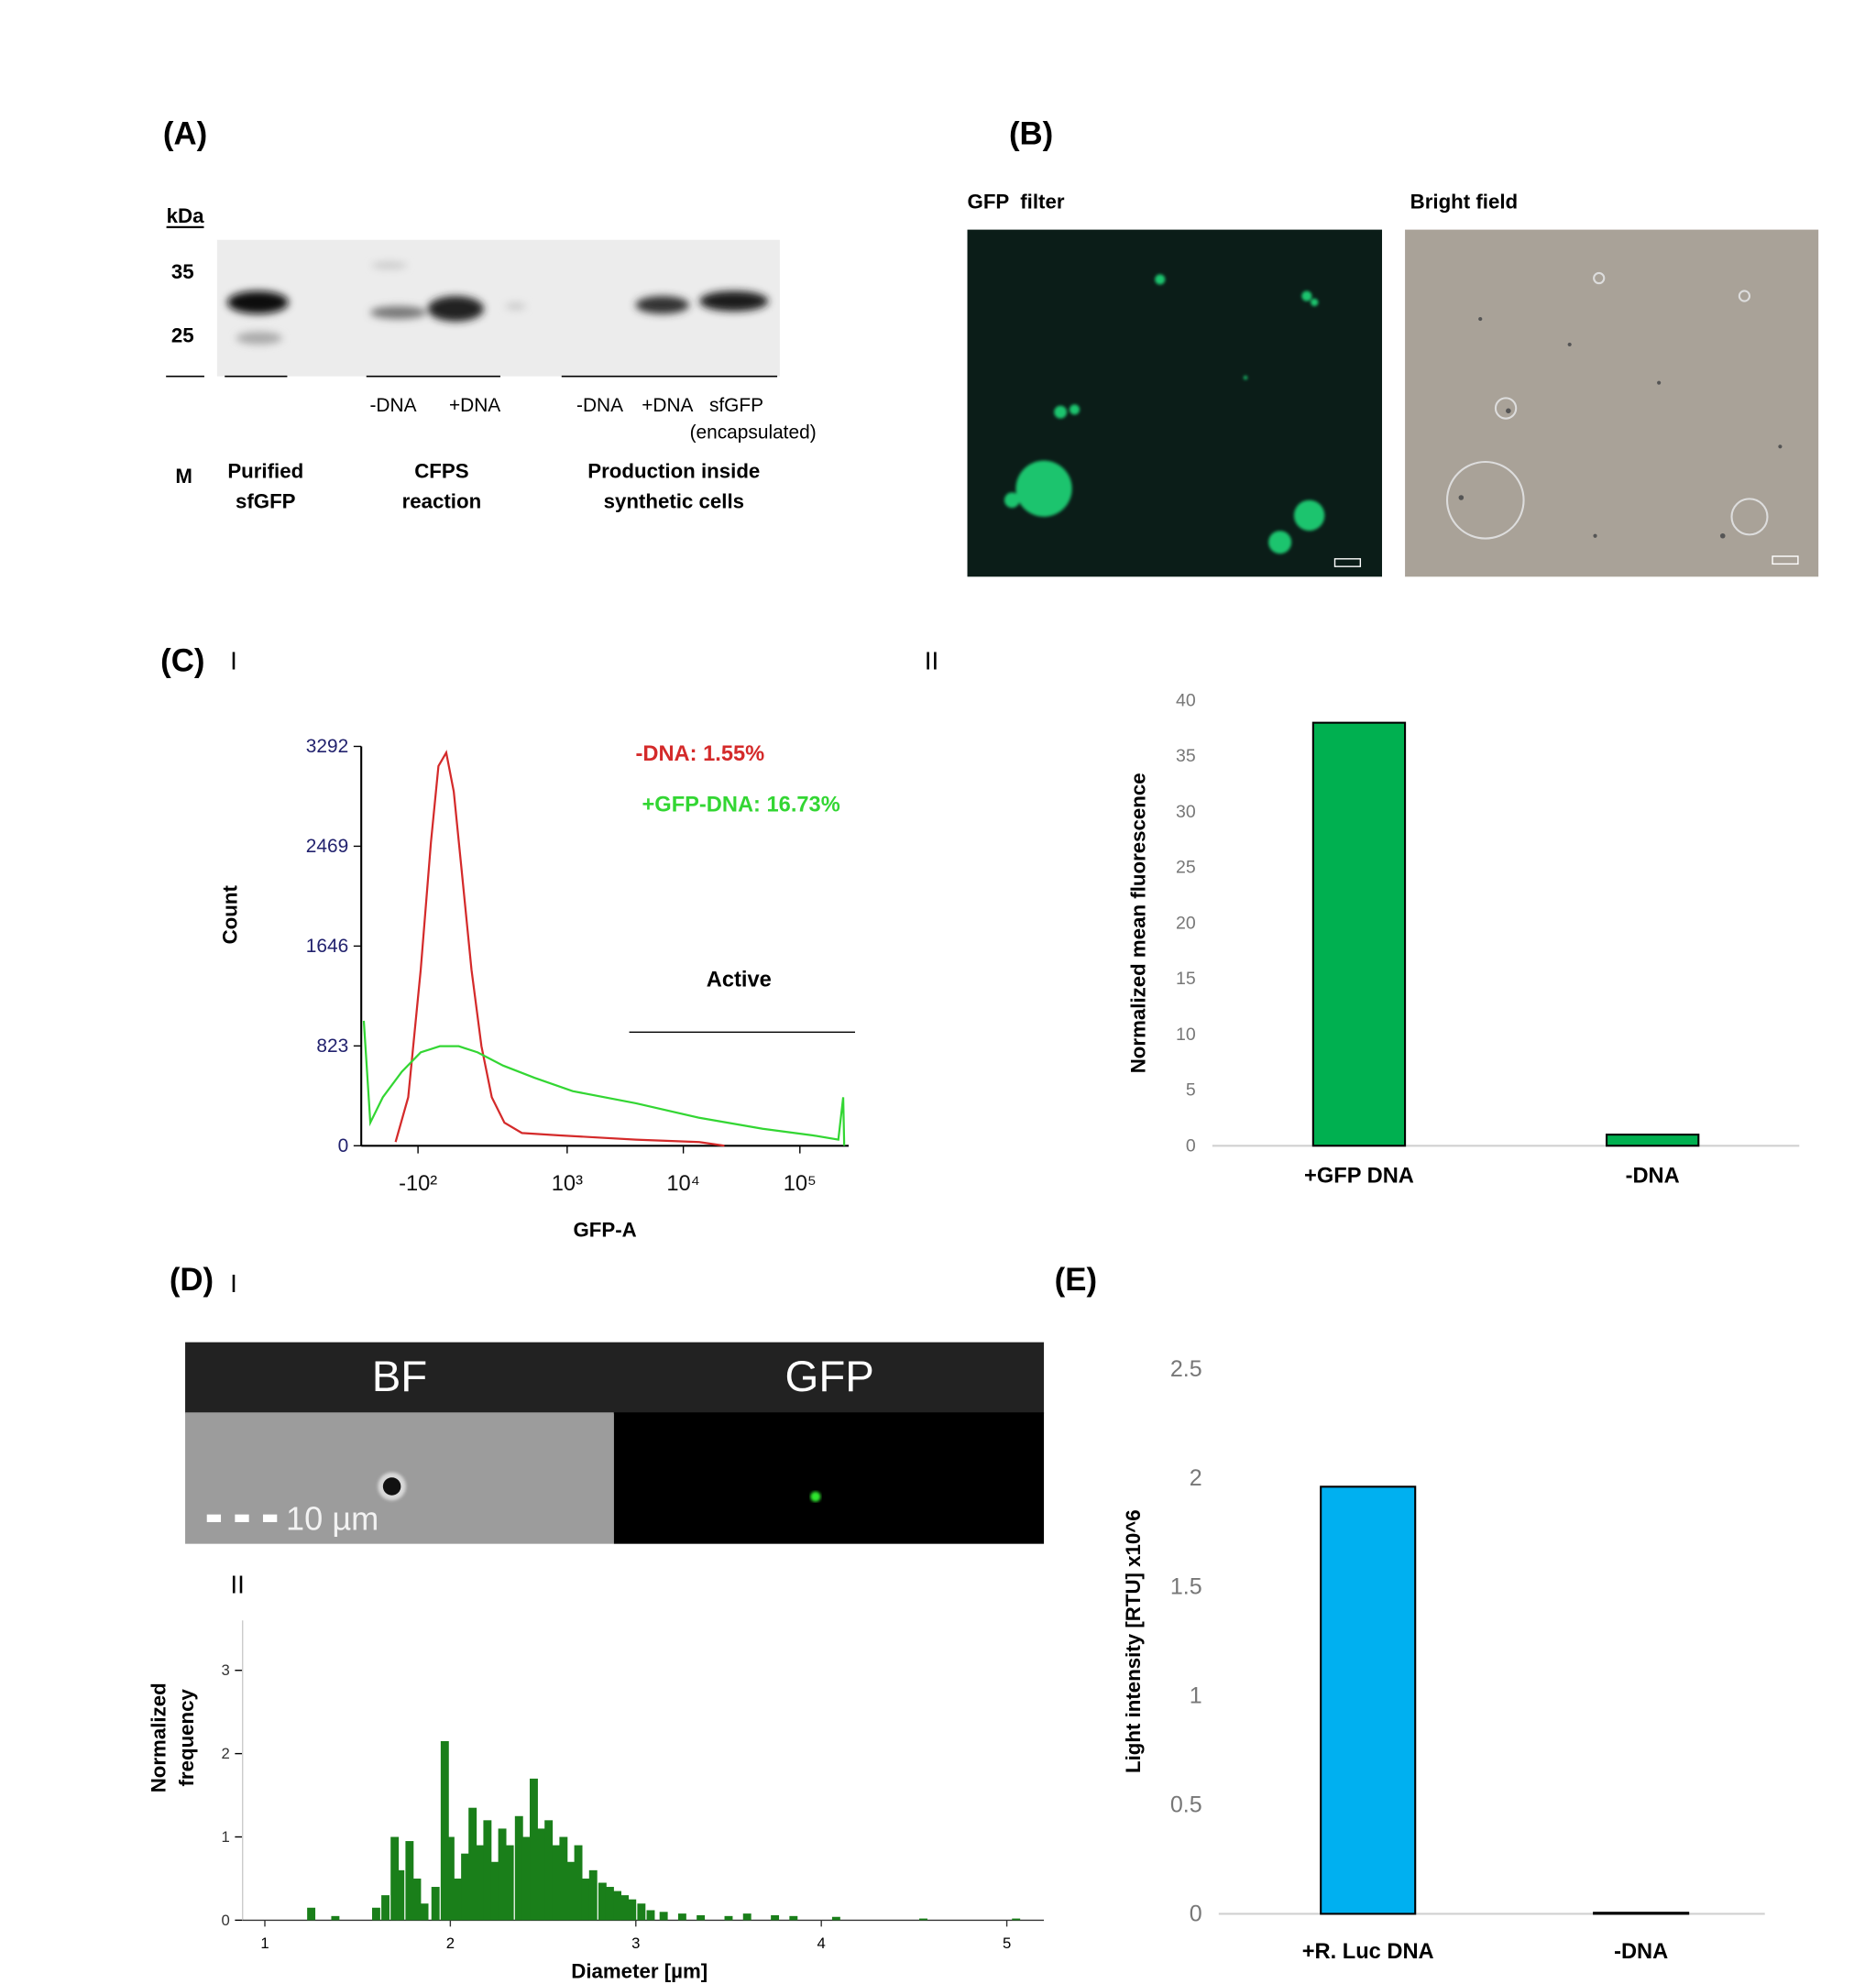 The image size is (1876, 1984). What do you see at coordinates (604, 1230) in the screenshot?
I see `x-axis-title: GFP-A` at bounding box center [604, 1230].